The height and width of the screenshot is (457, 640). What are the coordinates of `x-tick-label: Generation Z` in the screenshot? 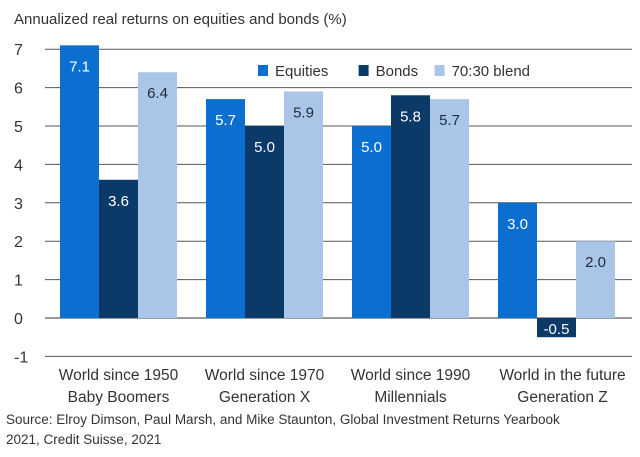 It's located at (562, 397).